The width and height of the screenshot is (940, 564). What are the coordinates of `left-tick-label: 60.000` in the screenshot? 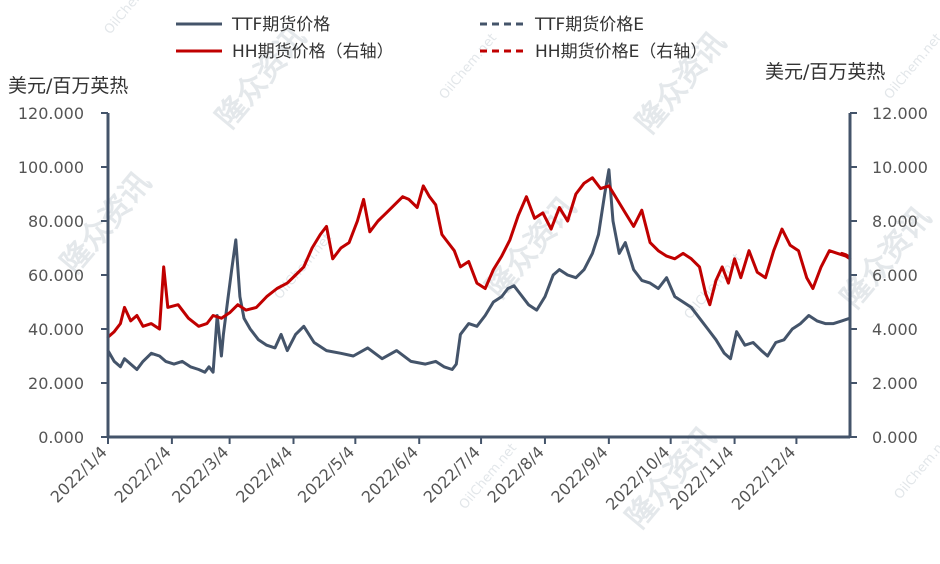 It's located at (56, 275).